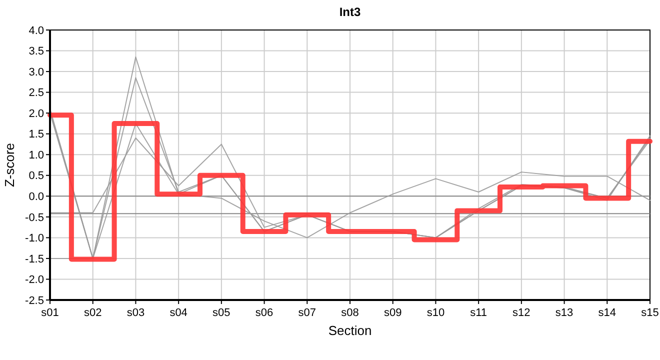  Describe the element at coordinates (479, 313) in the screenshot. I see `x-tick-label: s11` at that location.